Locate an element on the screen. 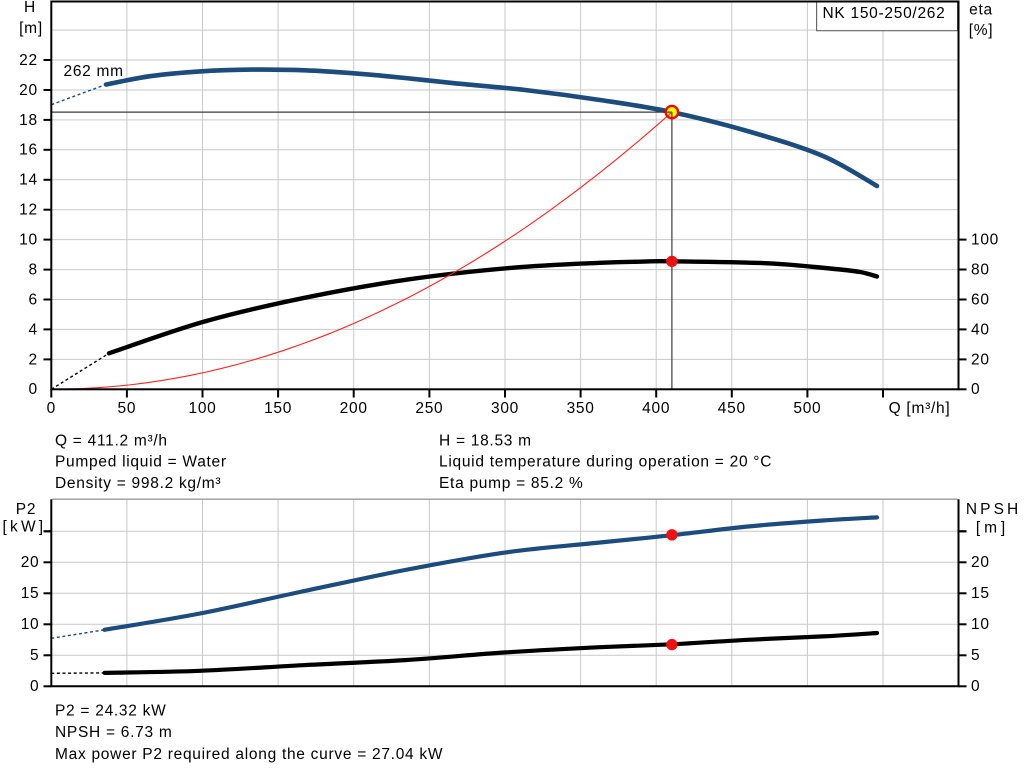  svg-text: 500 is located at coordinates (807, 408).